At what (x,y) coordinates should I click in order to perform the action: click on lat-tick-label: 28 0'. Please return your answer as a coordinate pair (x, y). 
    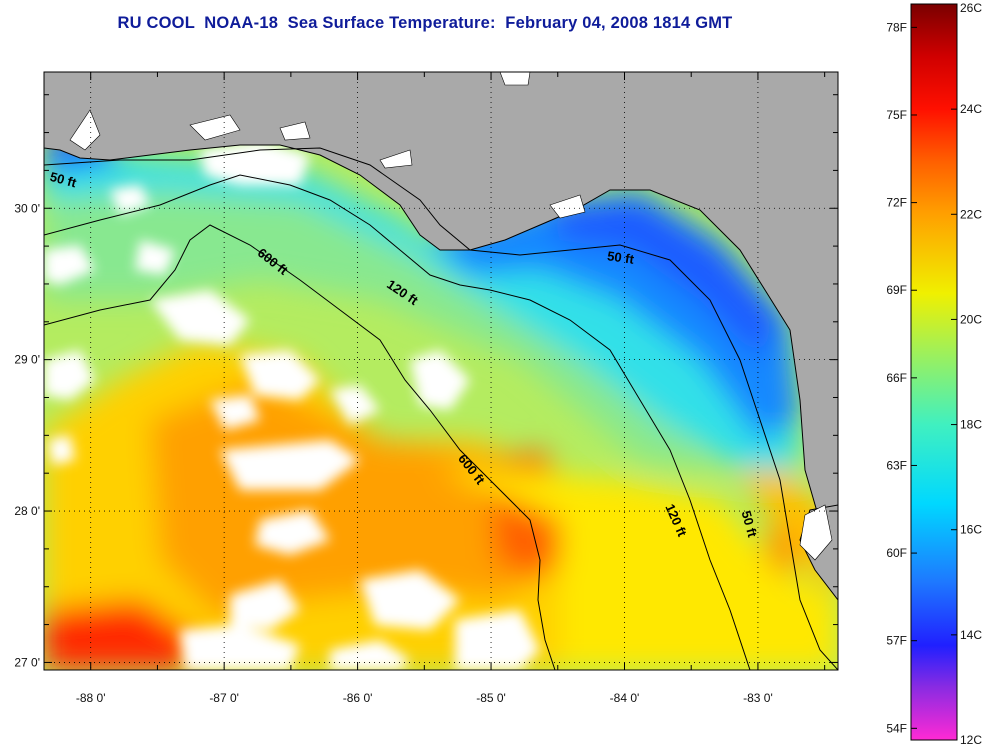
    Looking at the image, I should click on (27, 511).